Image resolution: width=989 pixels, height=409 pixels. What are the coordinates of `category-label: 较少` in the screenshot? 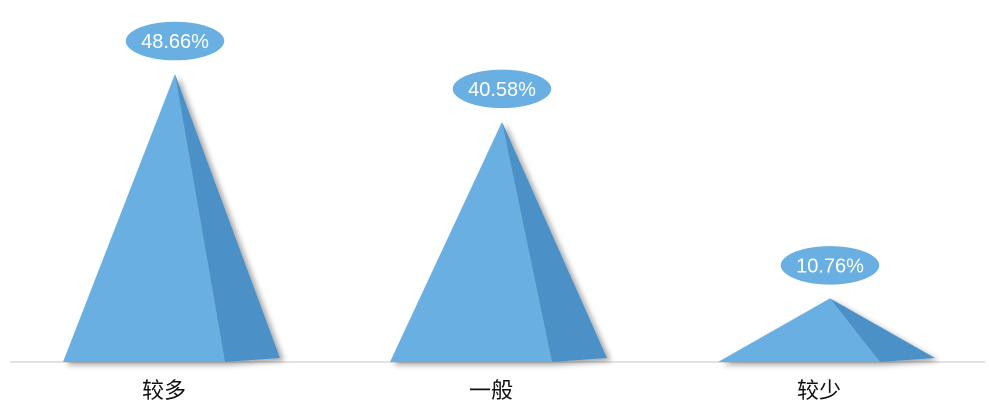 It's located at (819, 391).